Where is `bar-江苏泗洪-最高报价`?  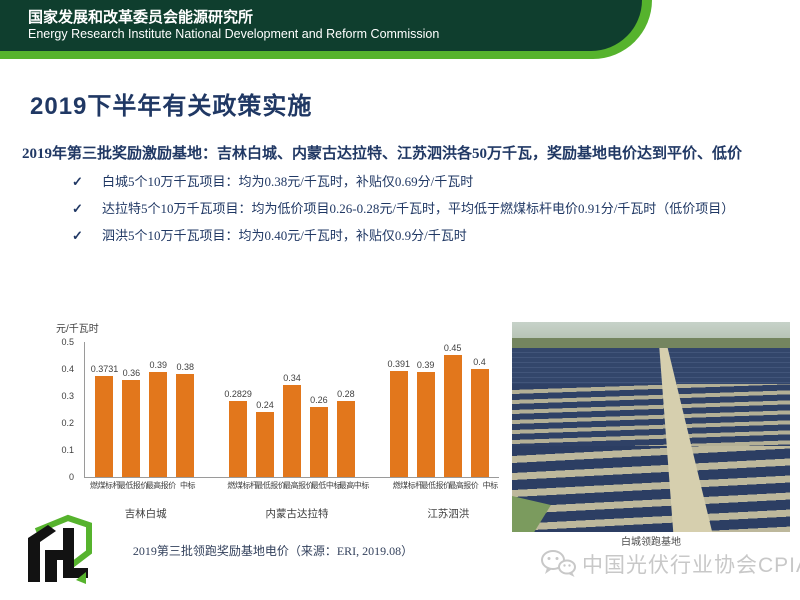
bar-江苏泗洪-最高报价 is located at coordinates (452, 416).